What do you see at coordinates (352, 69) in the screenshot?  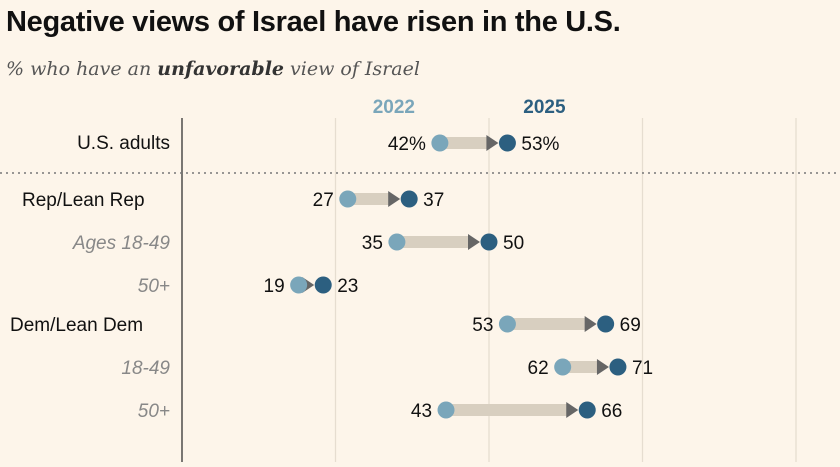 I see `subtitle-text: view of Israel` at bounding box center [352, 69].